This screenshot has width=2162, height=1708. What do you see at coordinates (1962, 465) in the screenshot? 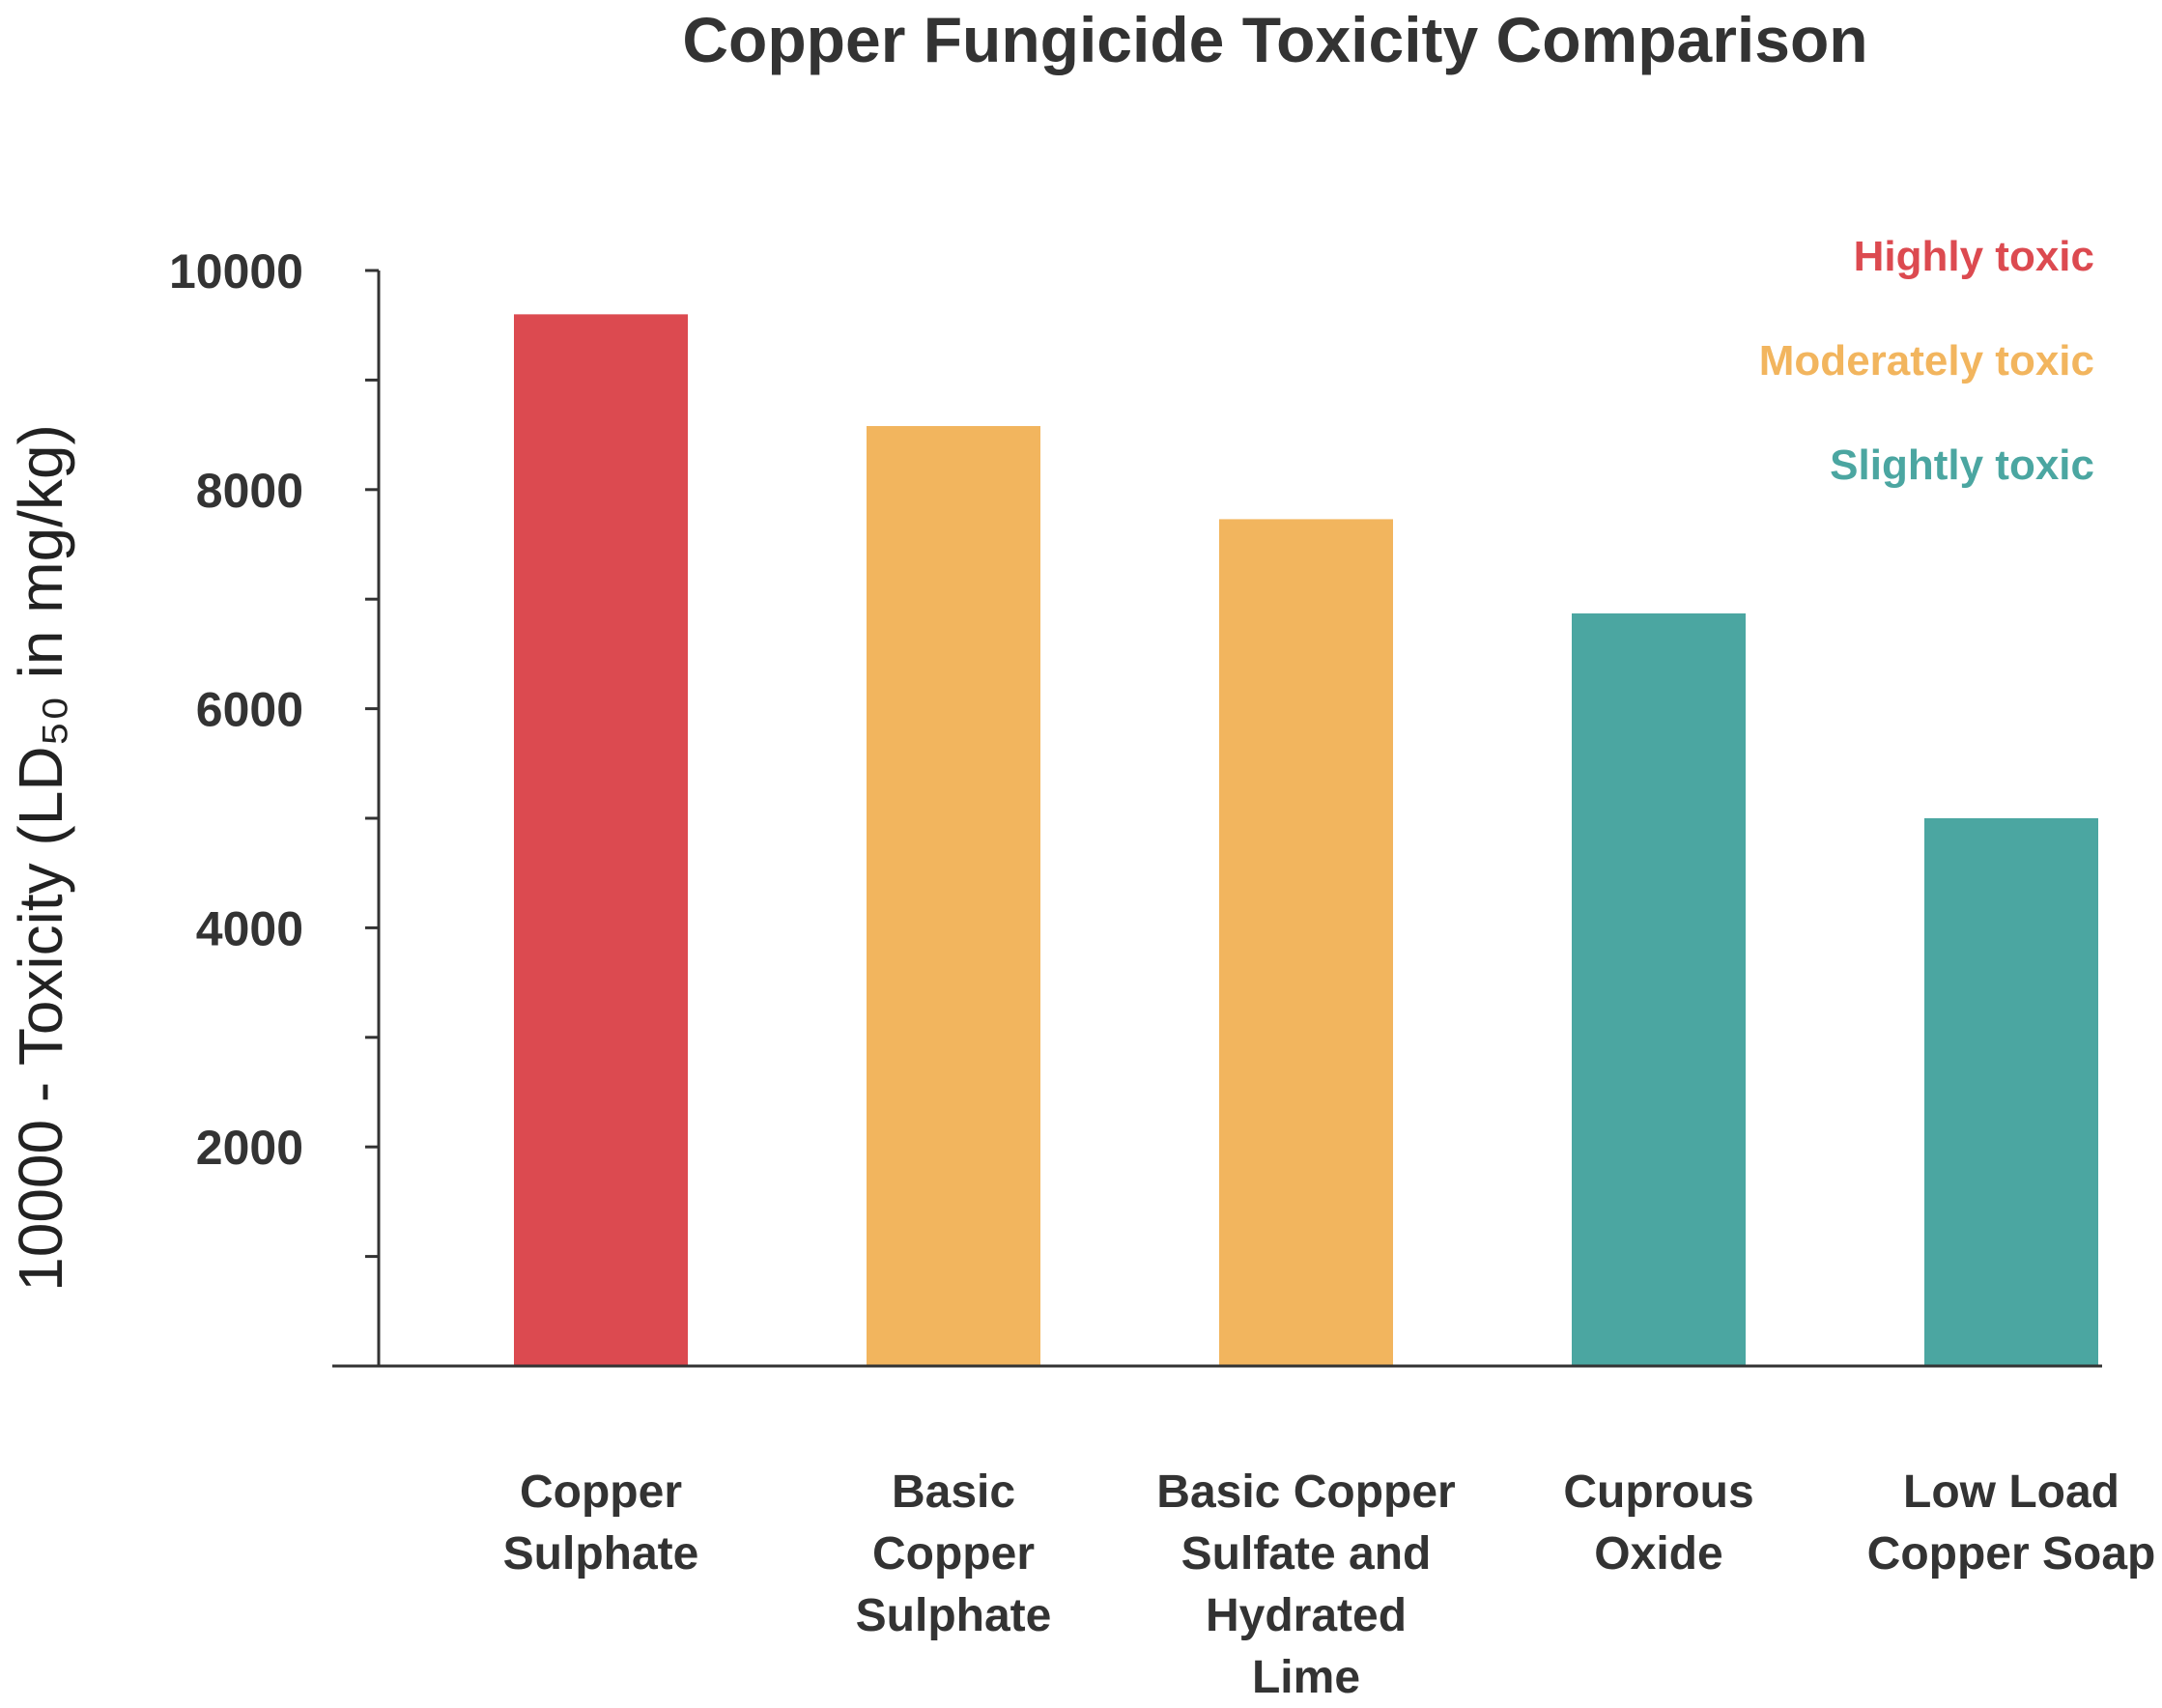
I see `legend-item: Slightly toxic` at bounding box center [1962, 465].